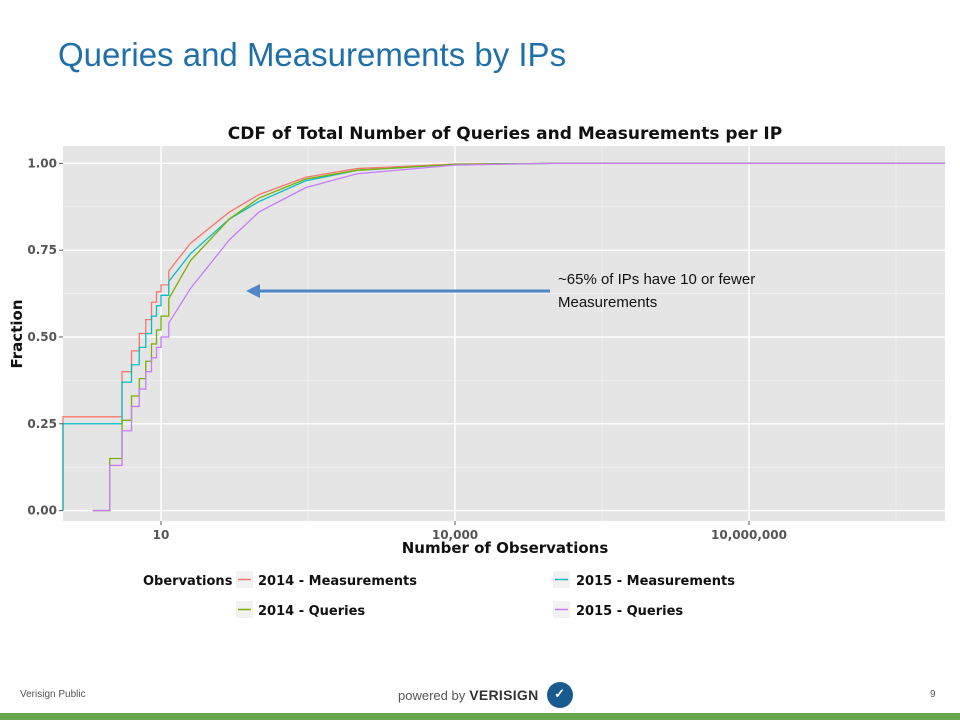 The height and width of the screenshot is (720, 960). What do you see at coordinates (42, 424) in the screenshot?
I see `y-tick-label: 0.25` at bounding box center [42, 424].